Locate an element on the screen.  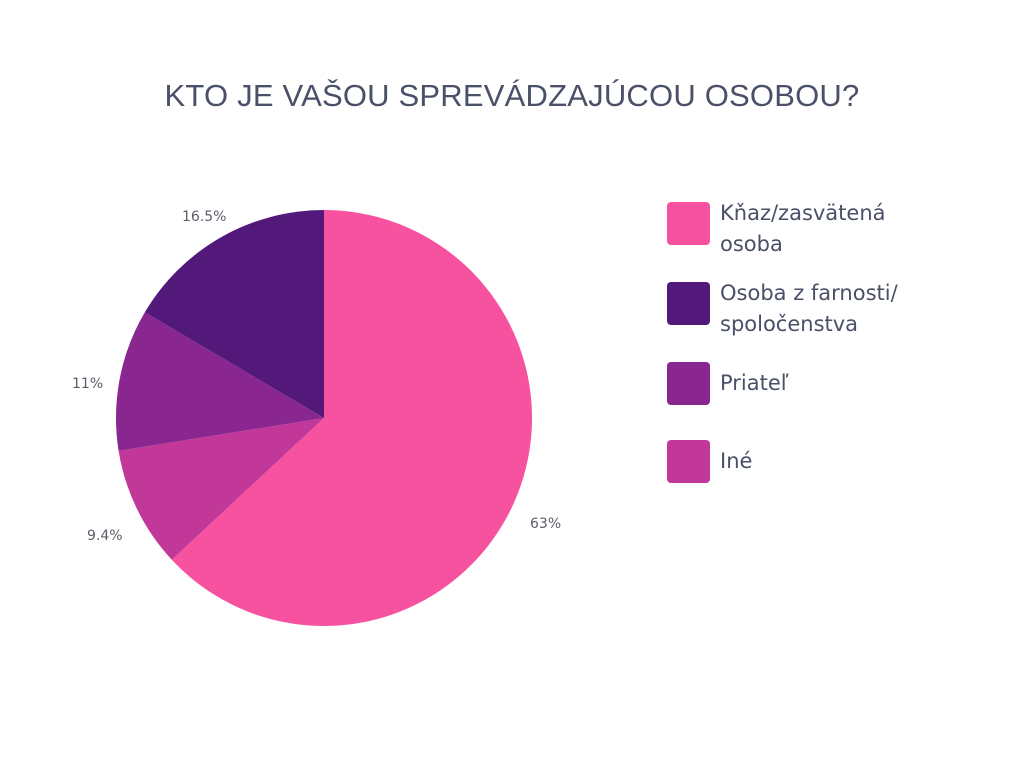
slice-label-knaz: 63% is located at coordinates (546, 524).